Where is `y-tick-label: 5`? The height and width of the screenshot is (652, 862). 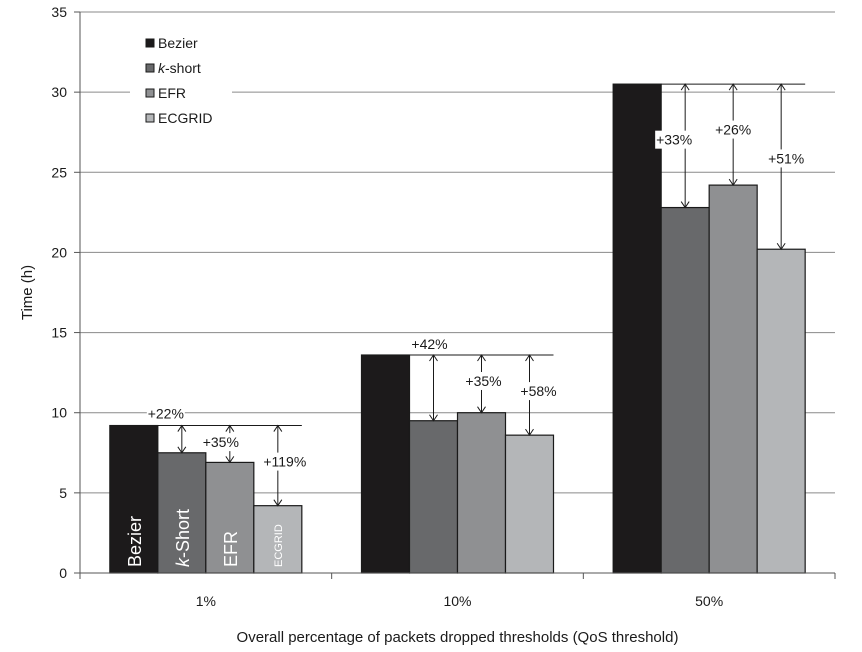
y-tick-label: 5 is located at coordinates (63, 493).